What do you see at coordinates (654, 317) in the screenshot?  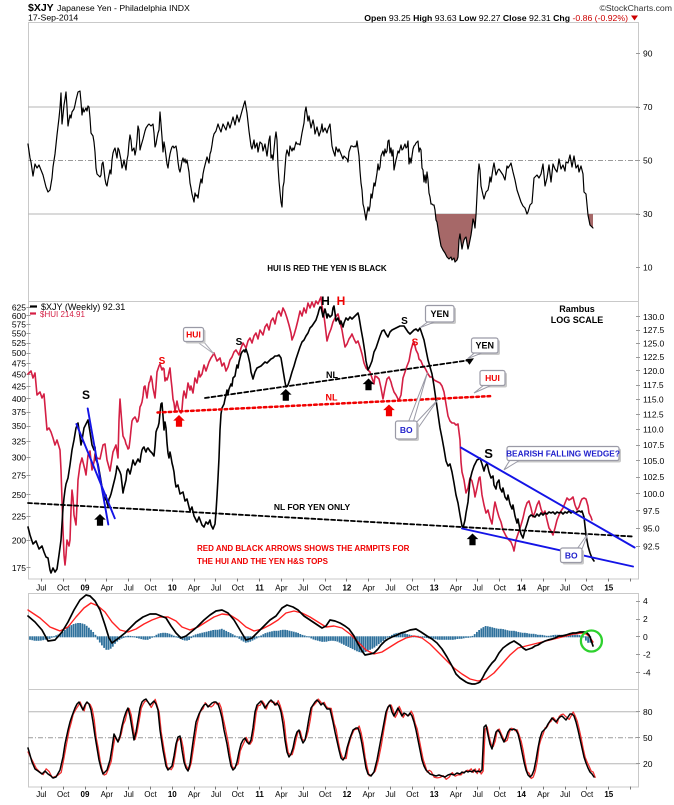 I see `svg-text: 130.0` at bounding box center [654, 317].